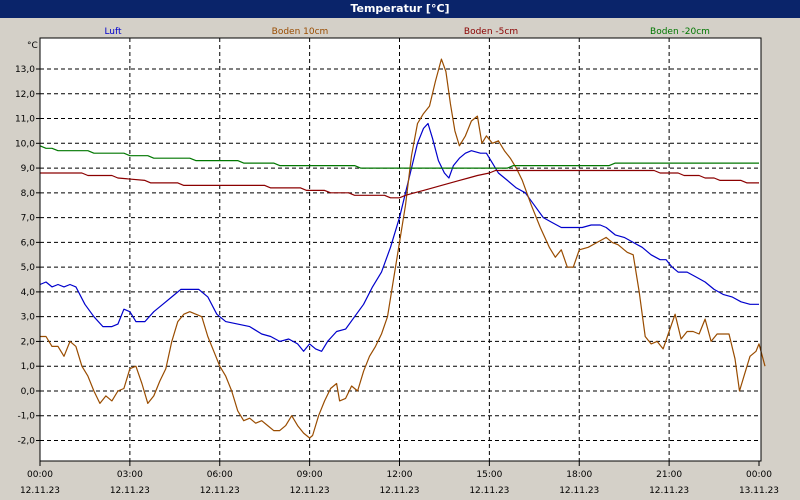  What do you see at coordinates (28, 219) in the screenshot?
I see `y-tick-label: 7,0` at bounding box center [28, 219].